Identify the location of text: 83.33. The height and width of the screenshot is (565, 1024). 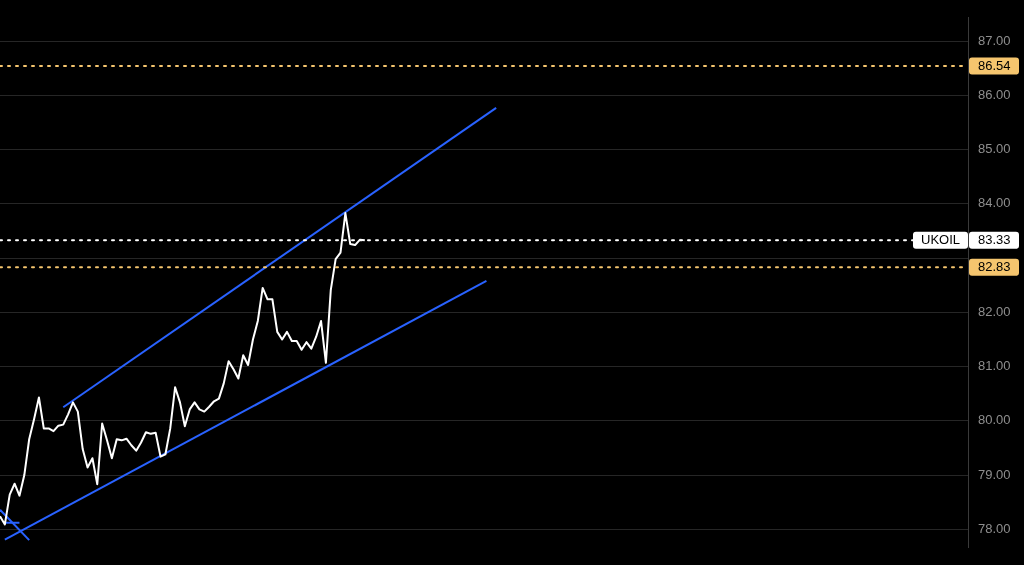
(994, 240).